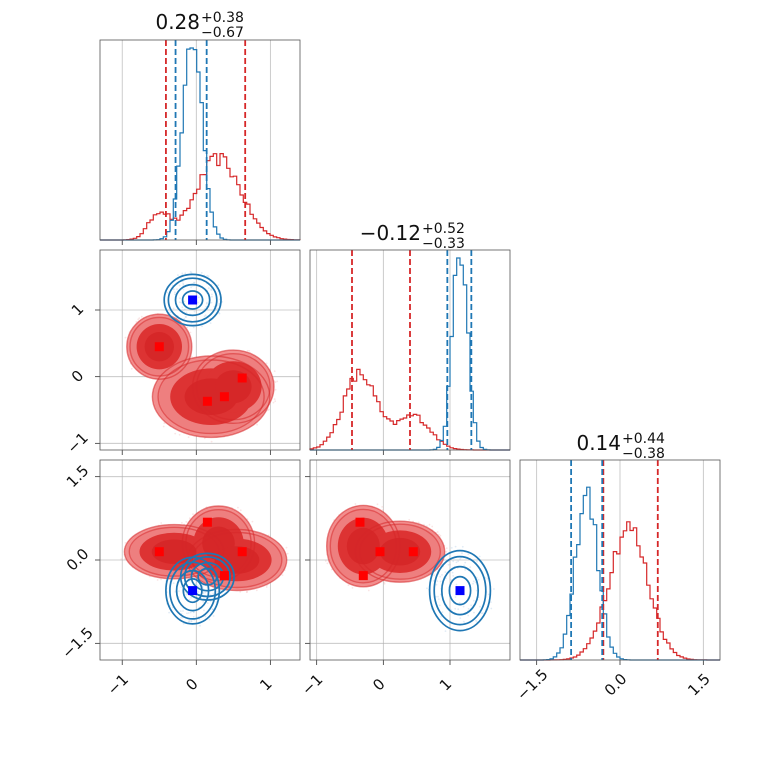 Image resolution: width=760 pixels, height=760 pixels. I want to click on x-tick-label: −1.5, so click(532, 684).